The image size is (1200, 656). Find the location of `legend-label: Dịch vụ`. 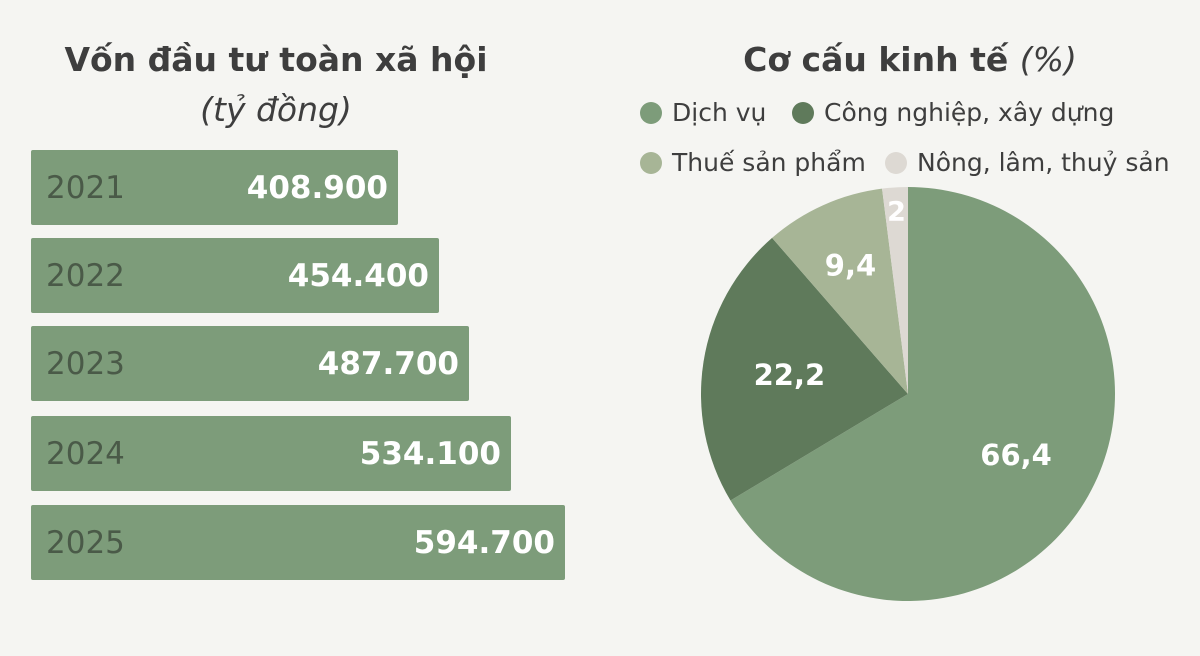

legend-label: Dịch vụ is located at coordinates (719, 112).